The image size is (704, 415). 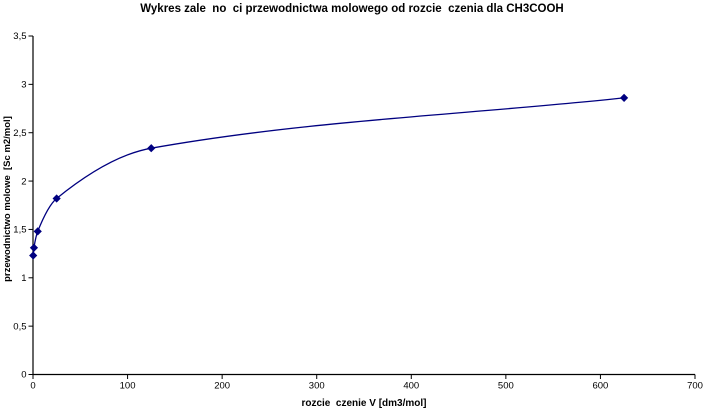 What do you see at coordinates (19, 326) in the screenshot?
I see `y-tick-label: 0,5` at bounding box center [19, 326].